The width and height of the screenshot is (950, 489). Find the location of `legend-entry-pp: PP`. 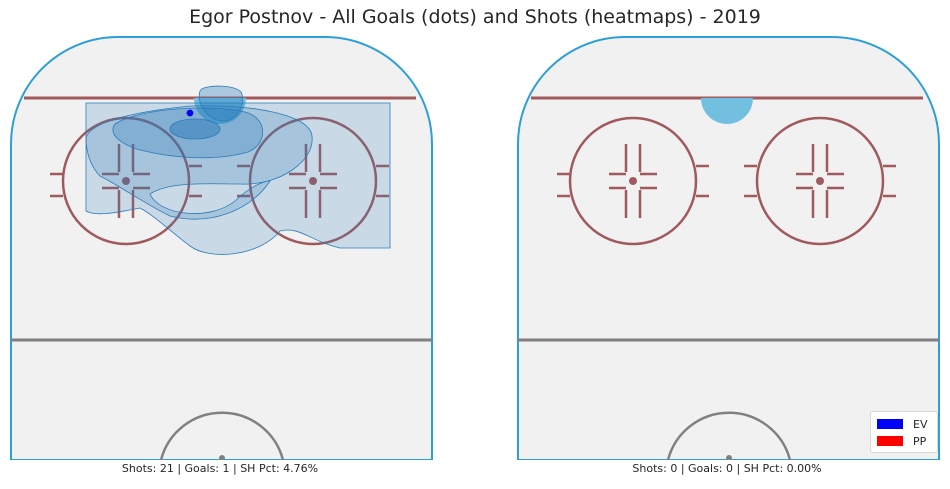

legend-entry-pp: PP is located at coordinates (901, 441).